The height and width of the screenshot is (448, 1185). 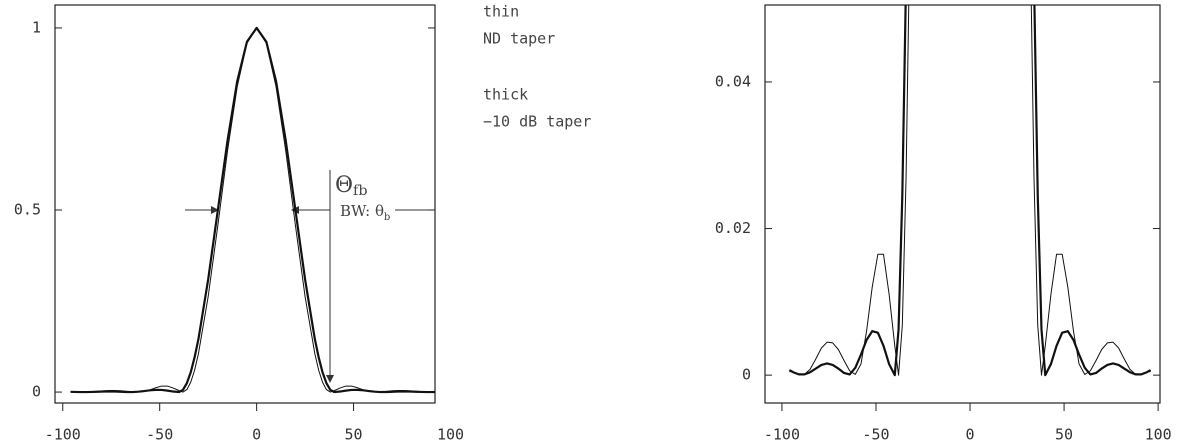 What do you see at coordinates (733, 81) in the screenshot?
I see `y-tick-label: 0.04` at bounding box center [733, 81].